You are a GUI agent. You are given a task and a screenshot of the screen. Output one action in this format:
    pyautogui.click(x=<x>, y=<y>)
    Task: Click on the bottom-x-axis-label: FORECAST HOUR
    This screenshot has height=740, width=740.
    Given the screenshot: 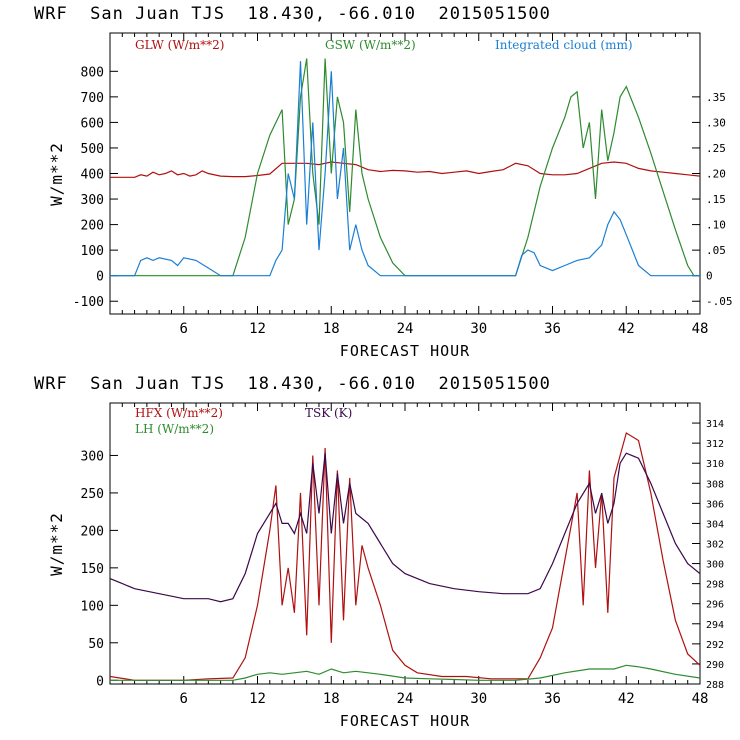 What is the action you would take?
    pyautogui.click(x=405, y=721)
    